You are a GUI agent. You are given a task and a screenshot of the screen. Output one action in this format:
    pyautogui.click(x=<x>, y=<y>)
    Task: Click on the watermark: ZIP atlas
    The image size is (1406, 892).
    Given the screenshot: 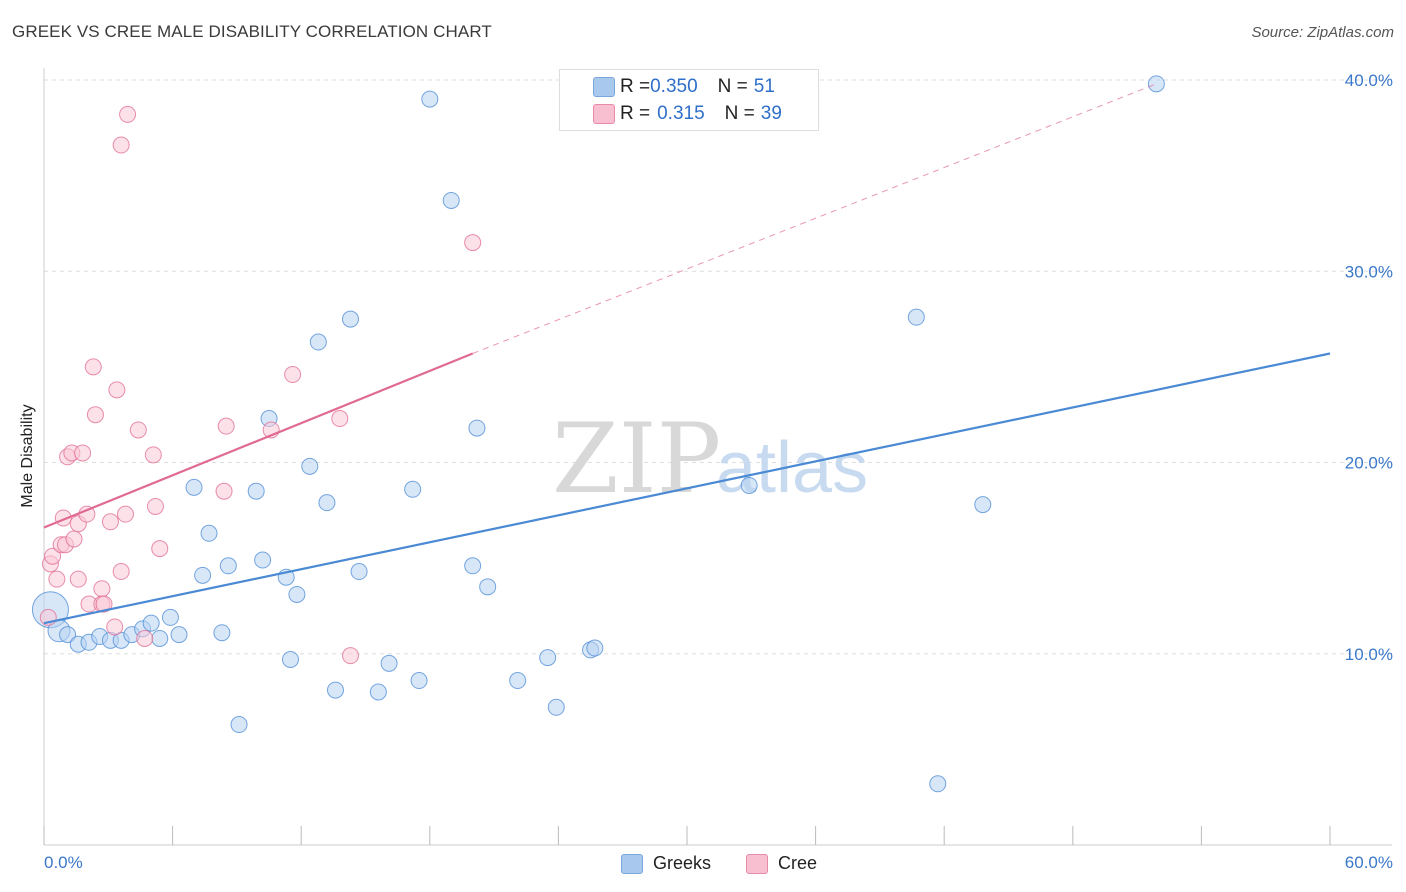 What is the action you would take?
    pyautogui.click(x=710, y=459)
    